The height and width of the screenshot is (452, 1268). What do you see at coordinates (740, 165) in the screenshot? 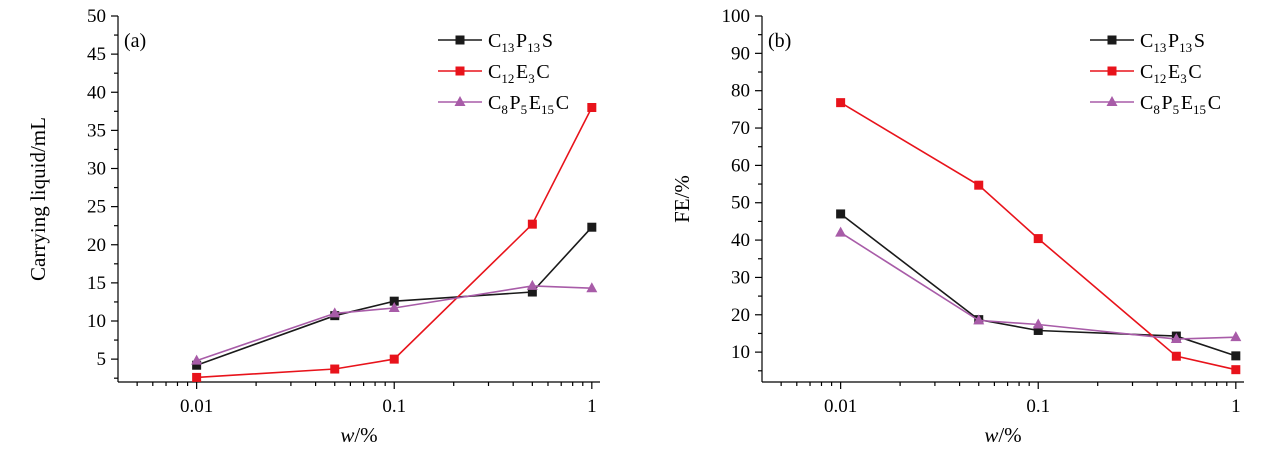
I see `y-tick-label: 60` at bounding box center [740, 165].